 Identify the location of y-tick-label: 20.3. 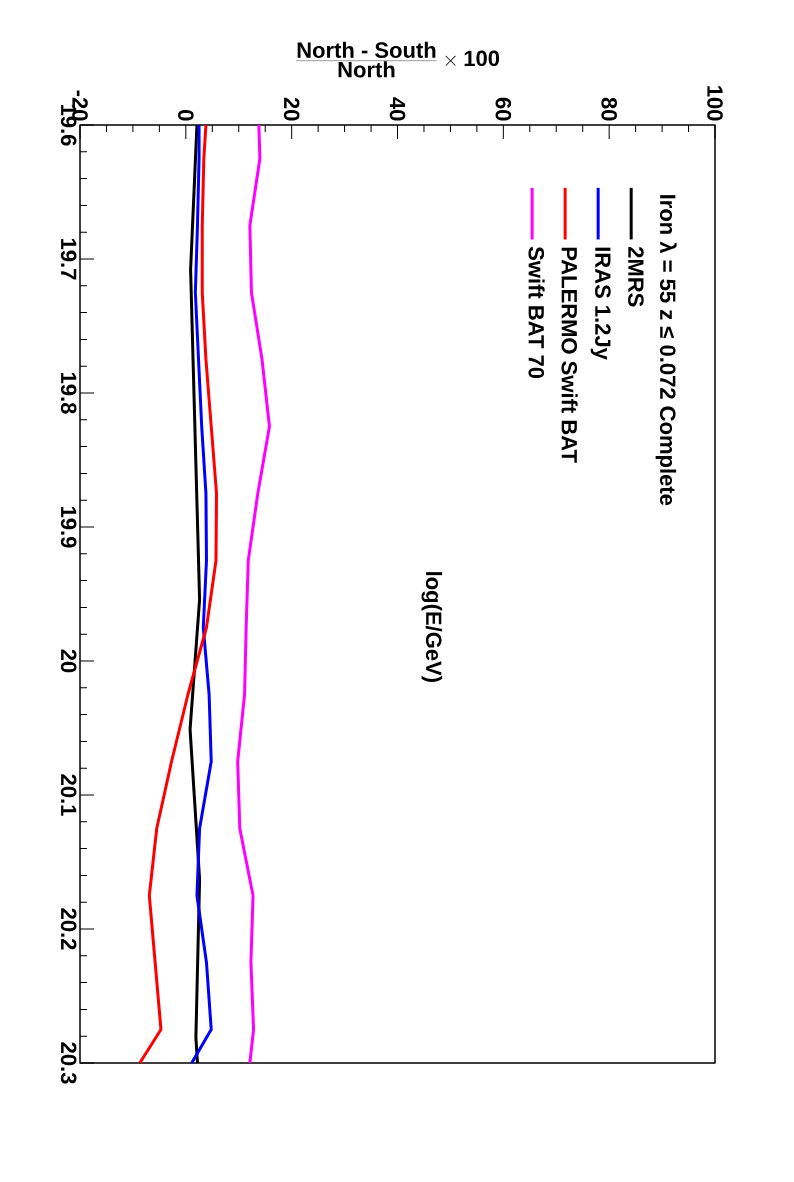
(68, 1063).